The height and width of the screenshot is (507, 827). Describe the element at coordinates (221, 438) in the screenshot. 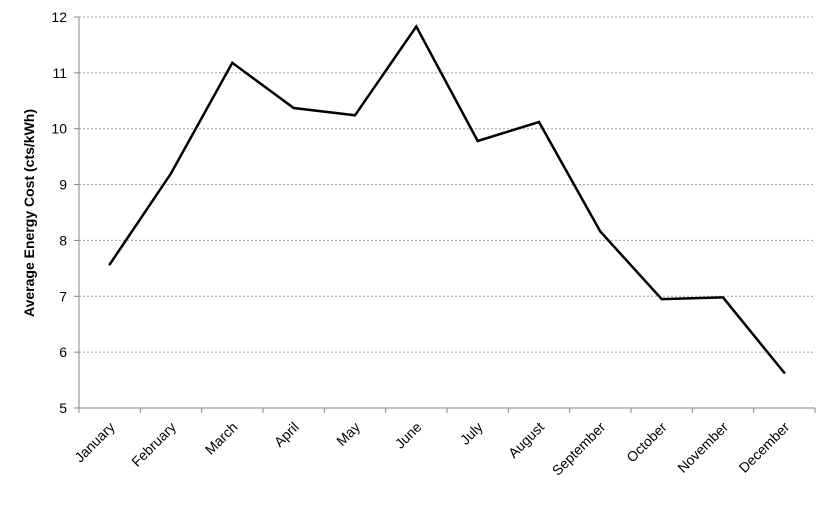

I see `x-tick-label: March` at that location.